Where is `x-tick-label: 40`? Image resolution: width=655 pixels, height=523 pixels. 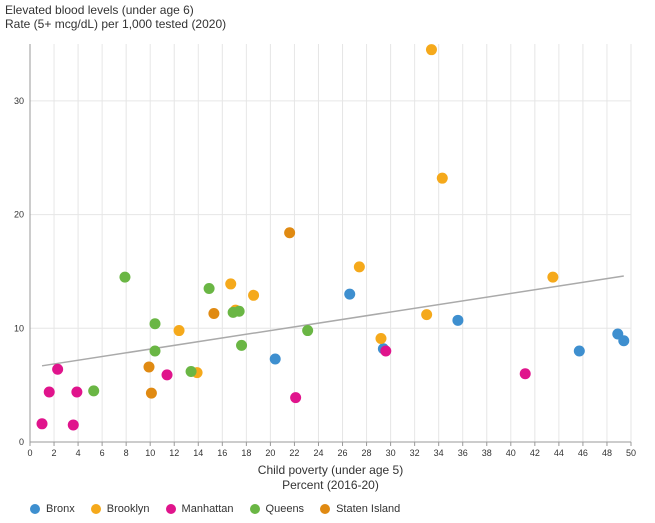
x-tick-label: 40 is located at coordinates (511, 453).